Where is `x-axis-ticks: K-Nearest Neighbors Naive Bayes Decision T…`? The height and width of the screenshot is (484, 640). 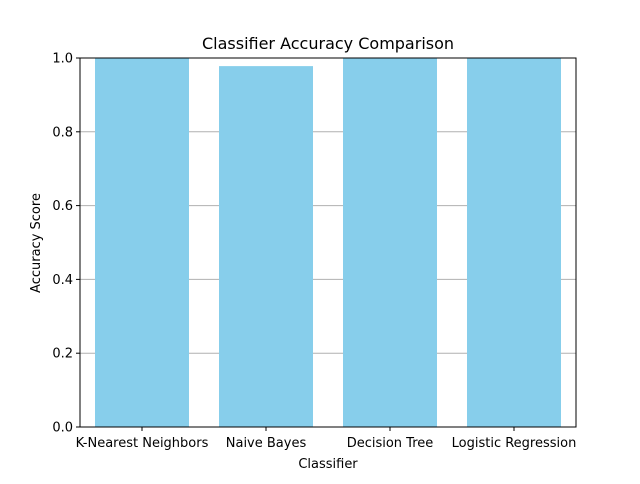
x-axis-ticks: K-Nearest Neighbors Naive Bayes Decision T… is located at coordinates (326, 439).